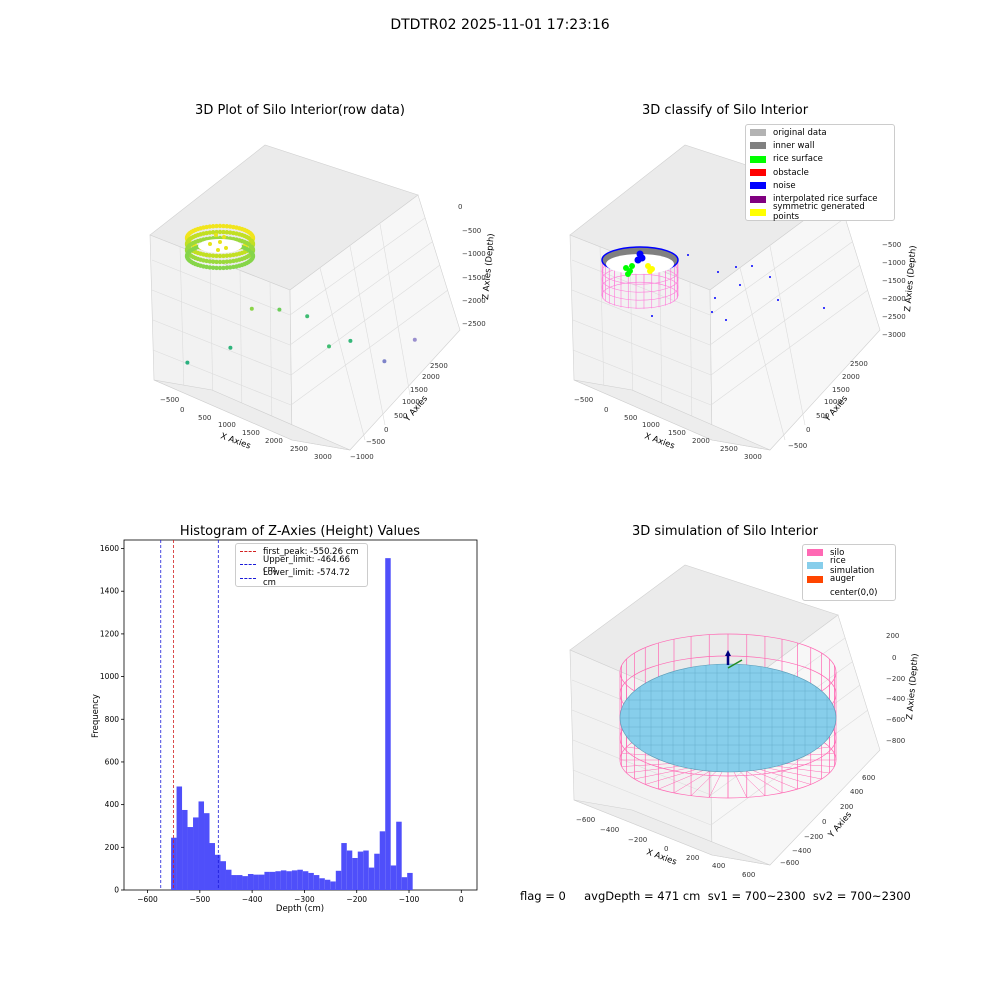 The height and width of the screenshot is (1000, 1000). What do you see at coordinates (842, 579) in the screenshot?
I see `legend-label: auger` at bounding box center [842, 579].